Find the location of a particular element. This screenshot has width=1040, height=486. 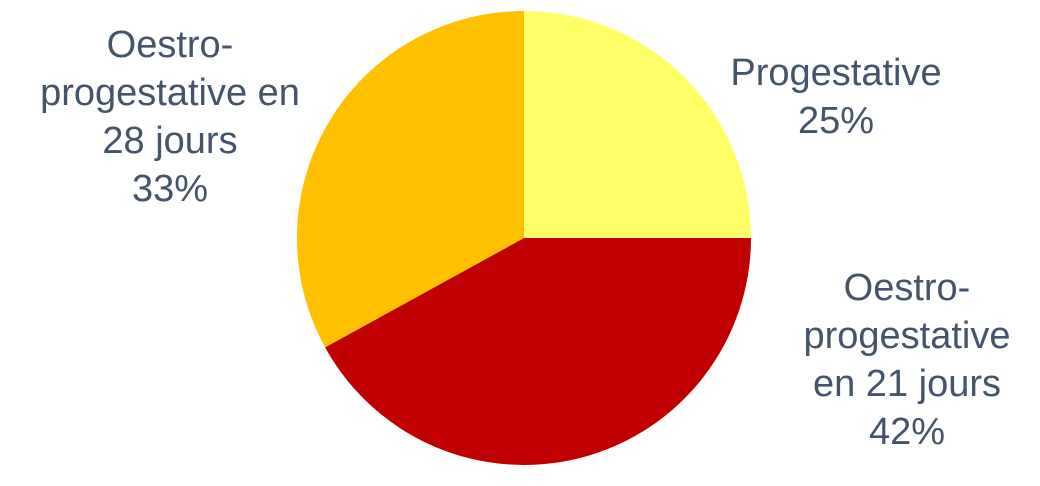

slice-category-label: en 21 jours is located at coordinates (907, 384).